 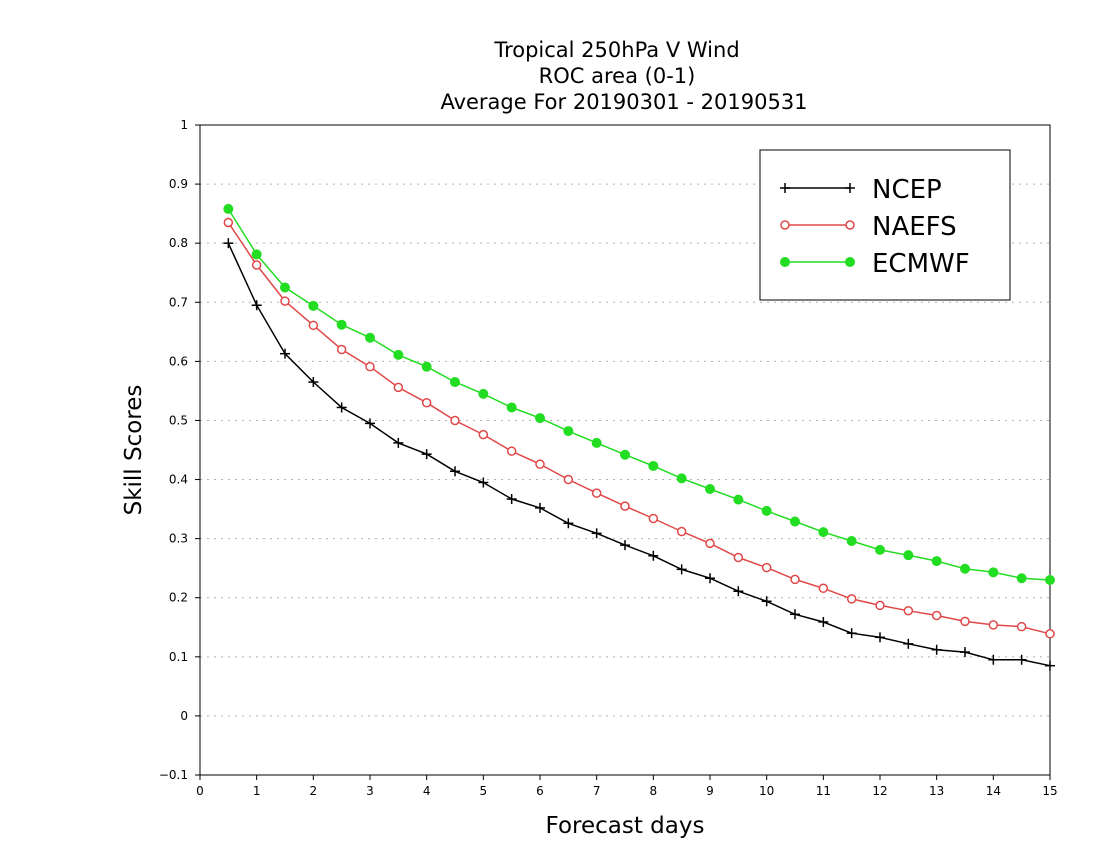 What do you see at coordinates (616, 50) in the screenshot?
I see `title-line-1: Tropical 250hPa V Wind` at bounding box center [616, 50].